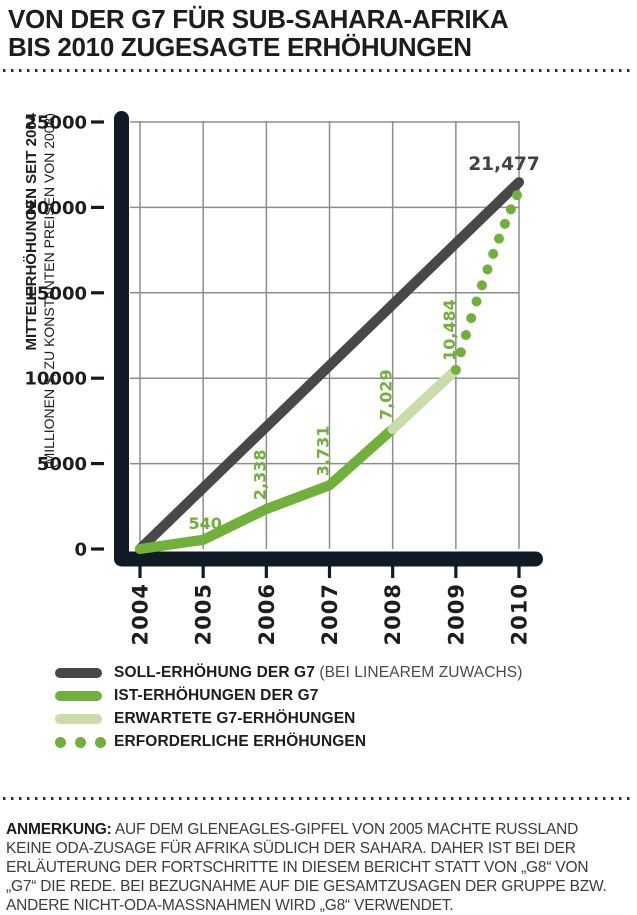 The height and width of the screenshot is (915, 637). I want to click on dotted-divider-bottom, so click(318, 798).